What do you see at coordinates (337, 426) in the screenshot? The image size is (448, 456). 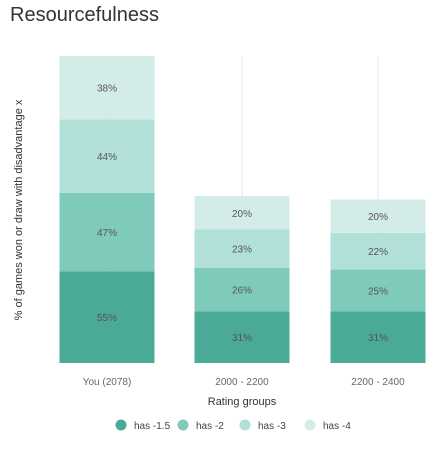 I see `legend-item-label: has -4` at bounding box center [337, 426].